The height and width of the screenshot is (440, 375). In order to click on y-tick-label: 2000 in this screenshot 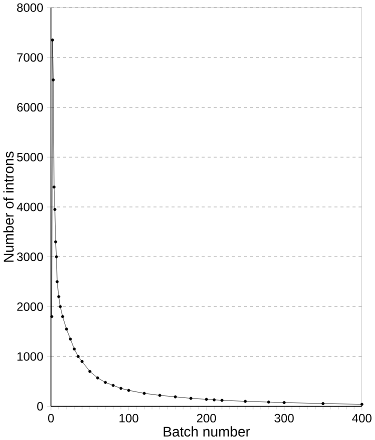, I will do `click(30, 306)`.